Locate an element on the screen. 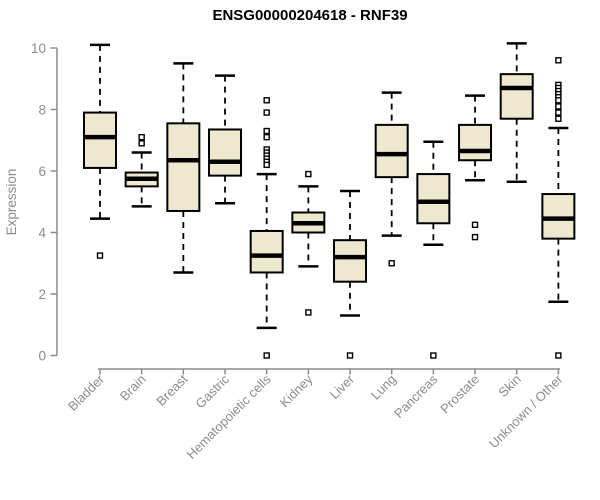 Image resolution: width=600 pixels, height=500 pixels. boxplot-skin is located at coordinates (516, 113).